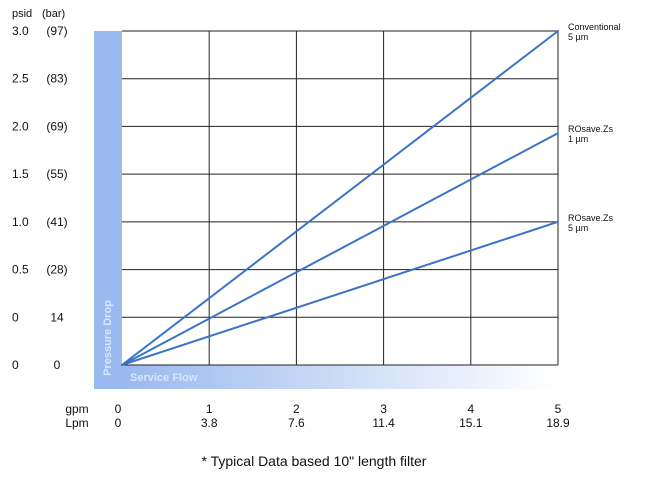 This screenshot has height=482, width=649. Describe the element at coordinates (20, 222) in the screenshot. I see `y-tick-label-psid: 1.0` at that location.